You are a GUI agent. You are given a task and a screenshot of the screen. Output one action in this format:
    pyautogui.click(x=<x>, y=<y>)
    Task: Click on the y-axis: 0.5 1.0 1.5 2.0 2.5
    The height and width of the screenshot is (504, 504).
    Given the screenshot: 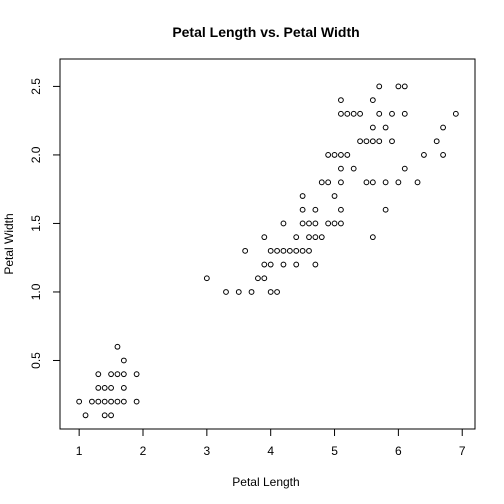 What is the action you would take?
    pyautogui.click(x=45, y=223)
    